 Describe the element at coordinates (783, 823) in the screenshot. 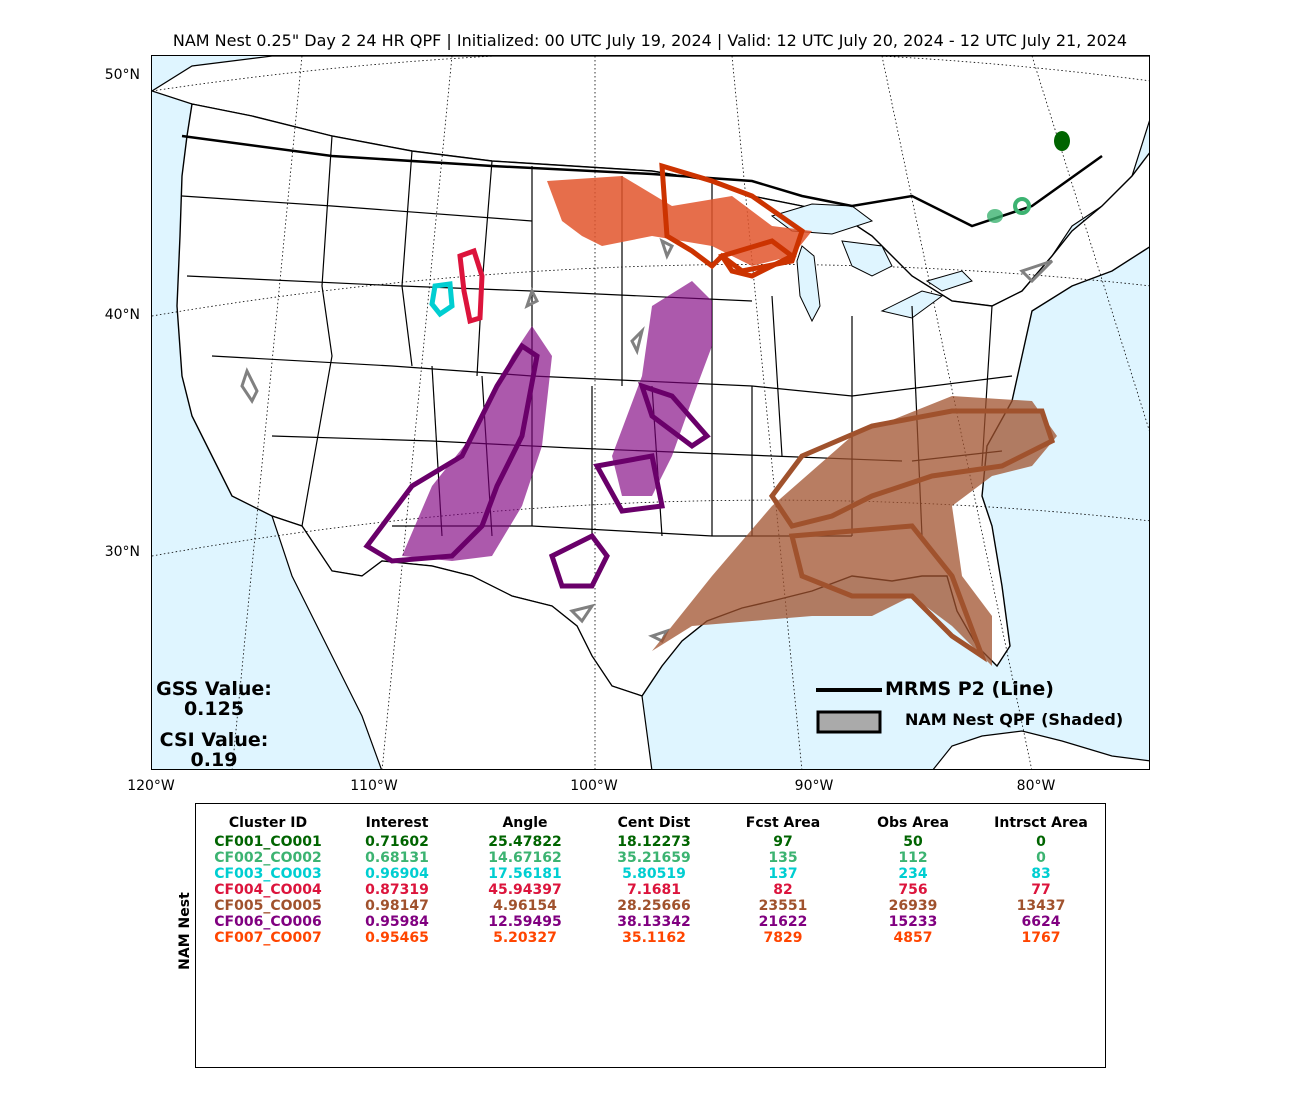

I see `header-fcst-area: Fcst Area` at that location.